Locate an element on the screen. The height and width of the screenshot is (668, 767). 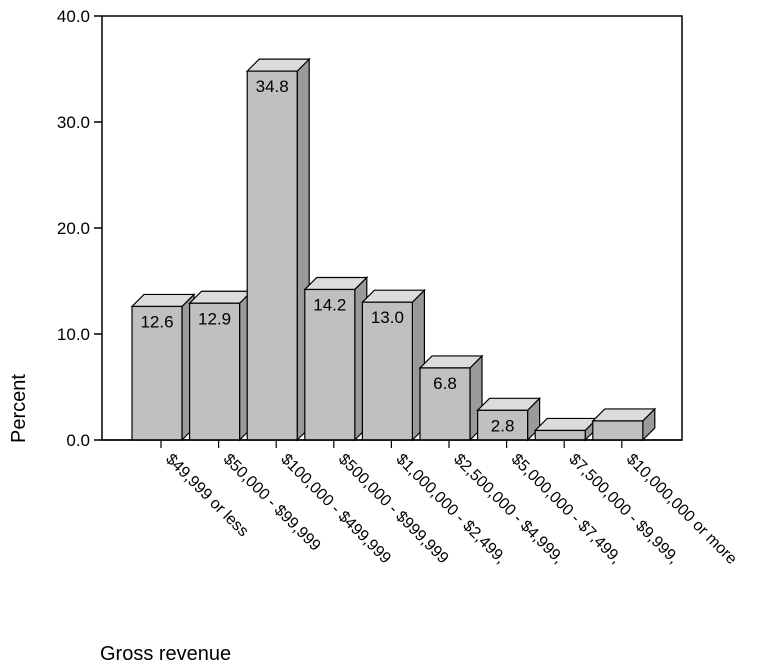
x-tick-label: $2,500,000 - $4,999, is located at coordinates (508, 509).